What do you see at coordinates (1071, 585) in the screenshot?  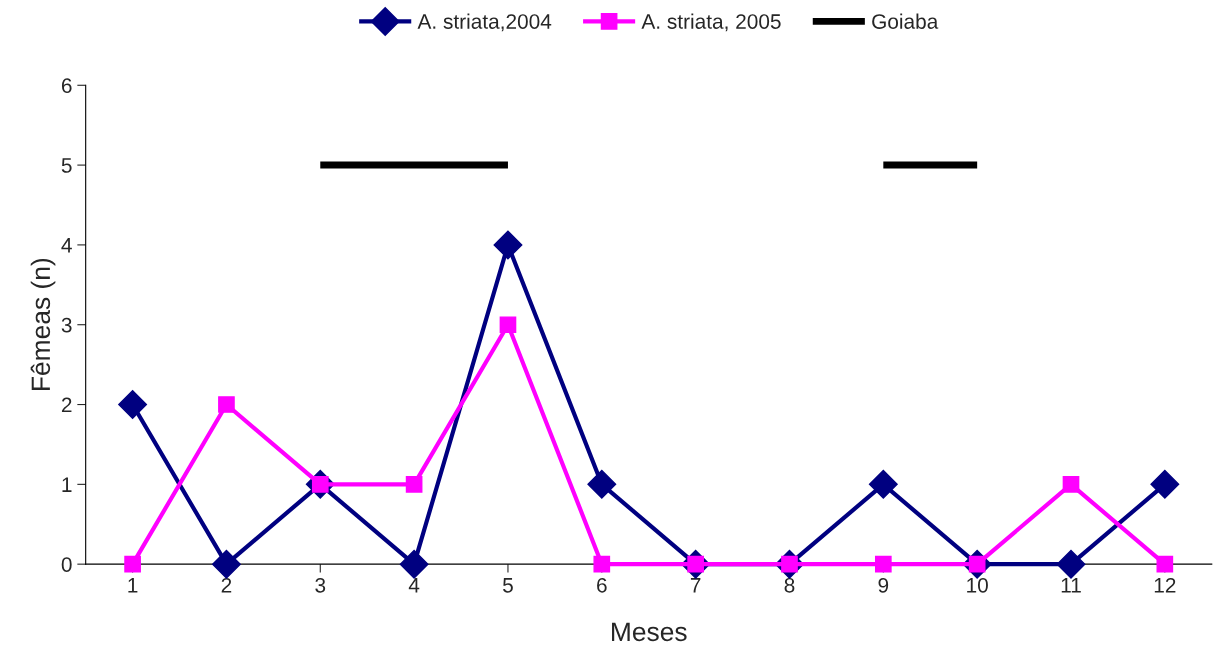 I see `x-tick-label: 11` at bounding box center [1071, 585].